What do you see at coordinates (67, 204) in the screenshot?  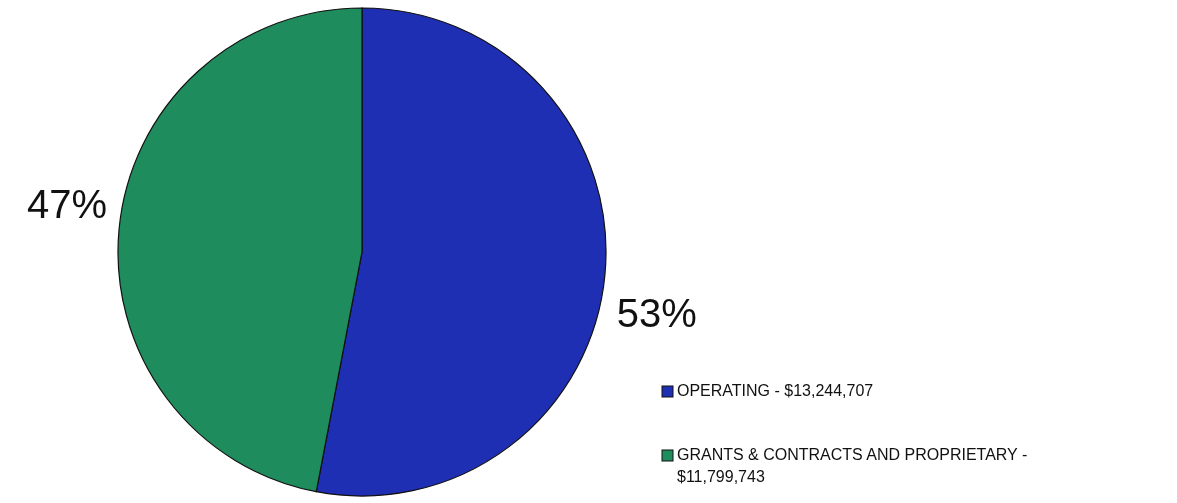 I see `data-label: 47%` at bounding box center [67, 204].